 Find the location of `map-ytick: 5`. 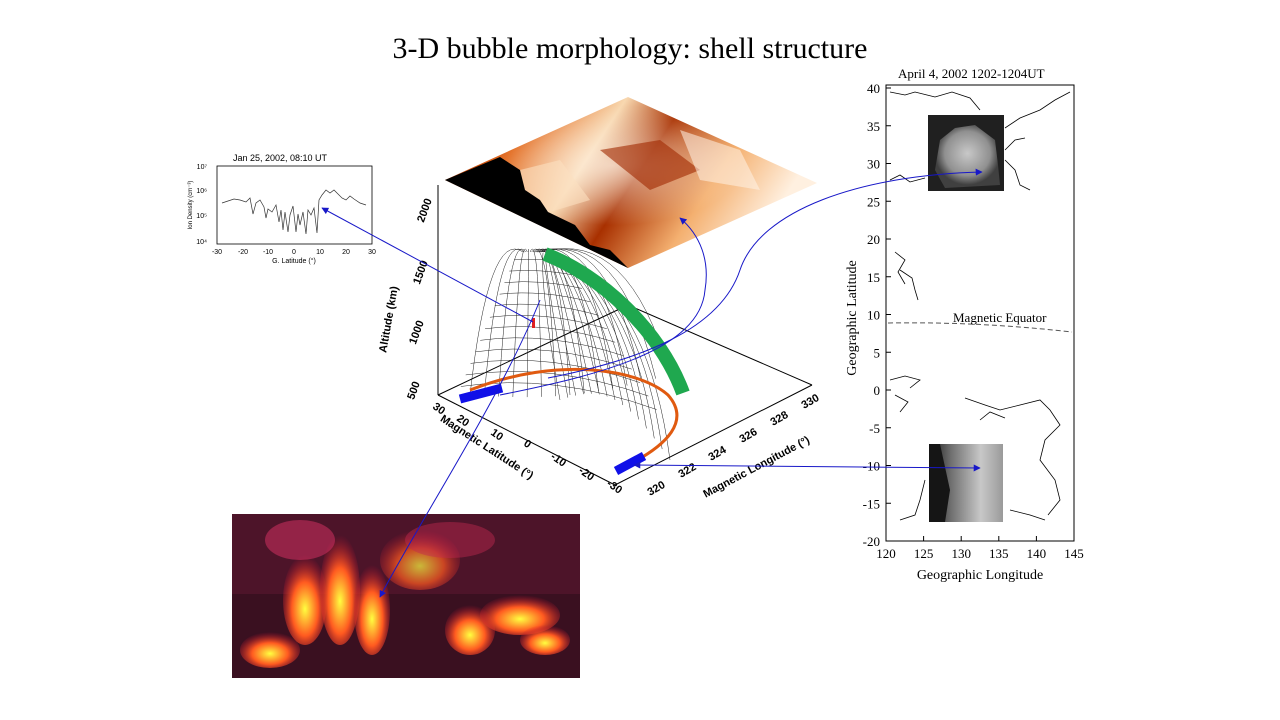

map-ytick: 5 is located at coordinates (877, 352).